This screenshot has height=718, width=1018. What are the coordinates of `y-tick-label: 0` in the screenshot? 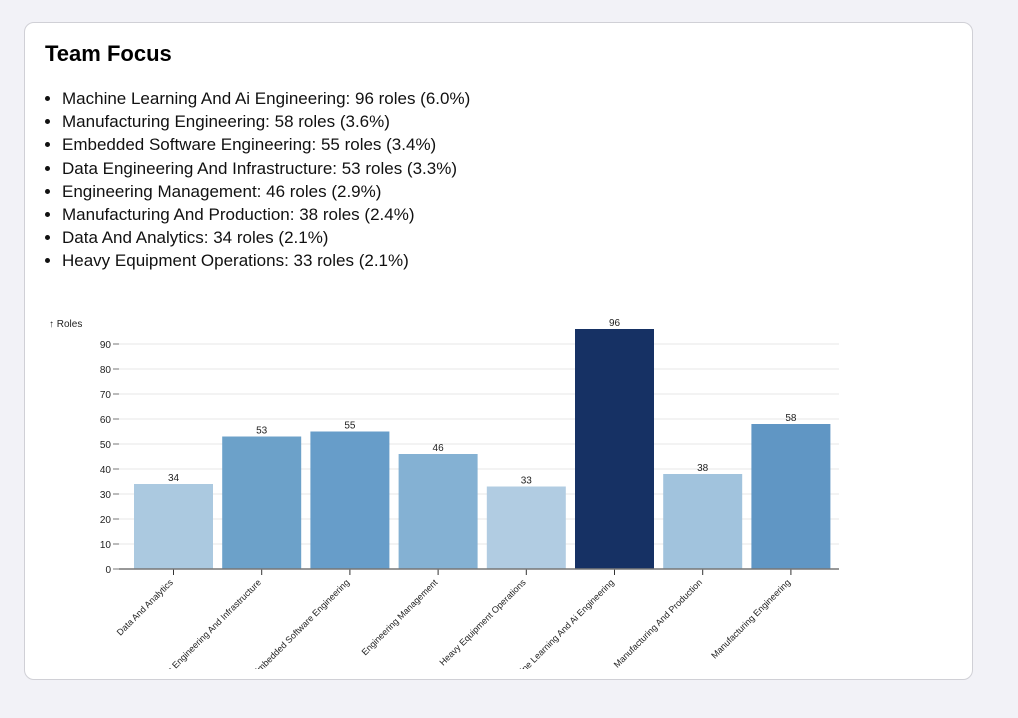 It's located at (108, 570).